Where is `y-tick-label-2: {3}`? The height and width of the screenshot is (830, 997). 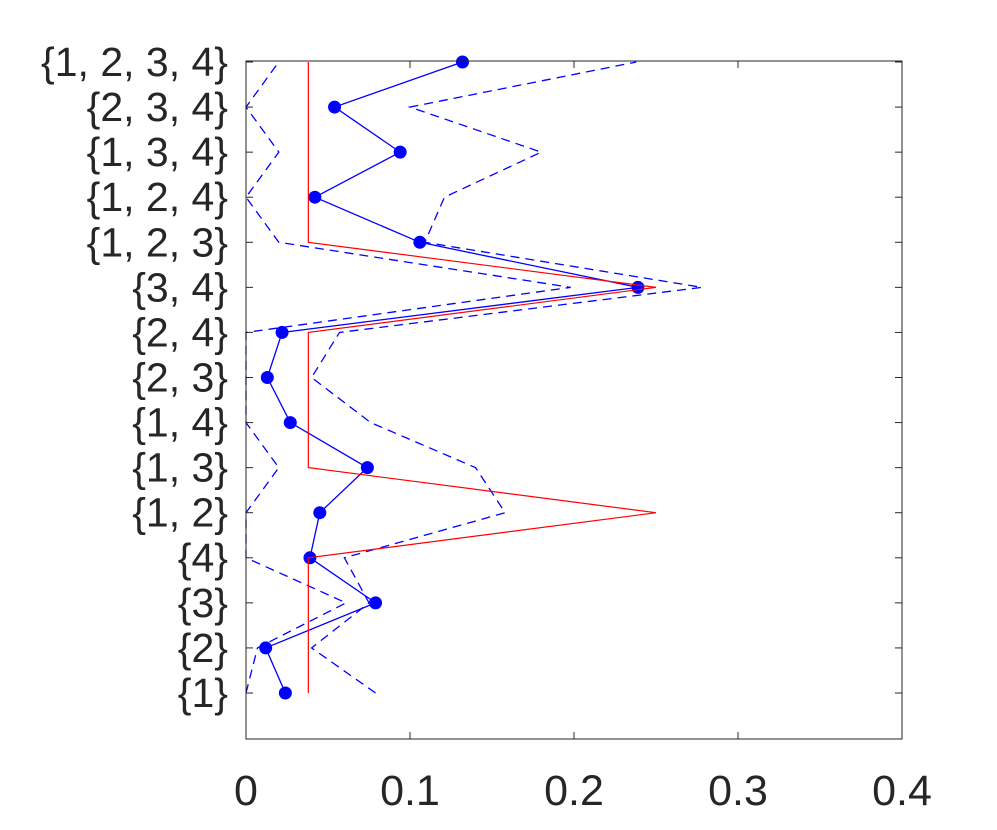 y-tick-label-2: {3} is located at coordinates (203, 603).